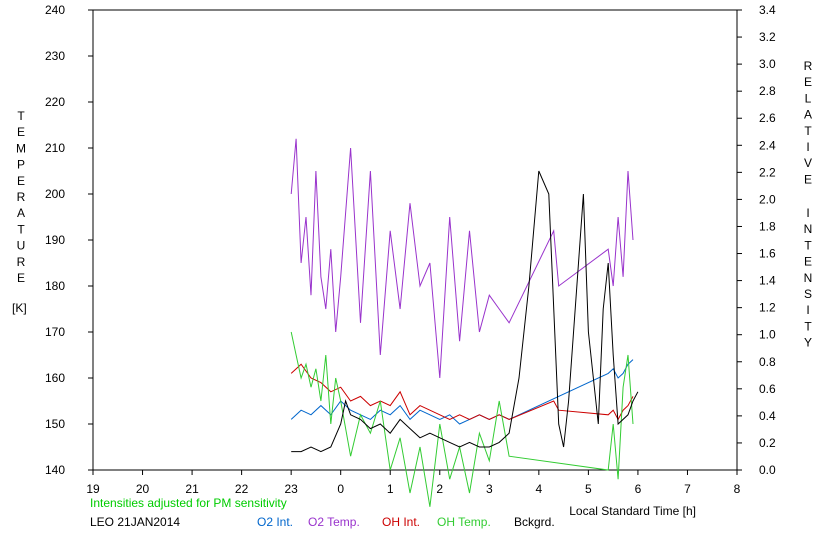 This screenshot has width=828, height=535. What do you see at coordinates (21, 148) in the screenshot?
I see `left-axis-letter: M` at bounding box center [21, 148].